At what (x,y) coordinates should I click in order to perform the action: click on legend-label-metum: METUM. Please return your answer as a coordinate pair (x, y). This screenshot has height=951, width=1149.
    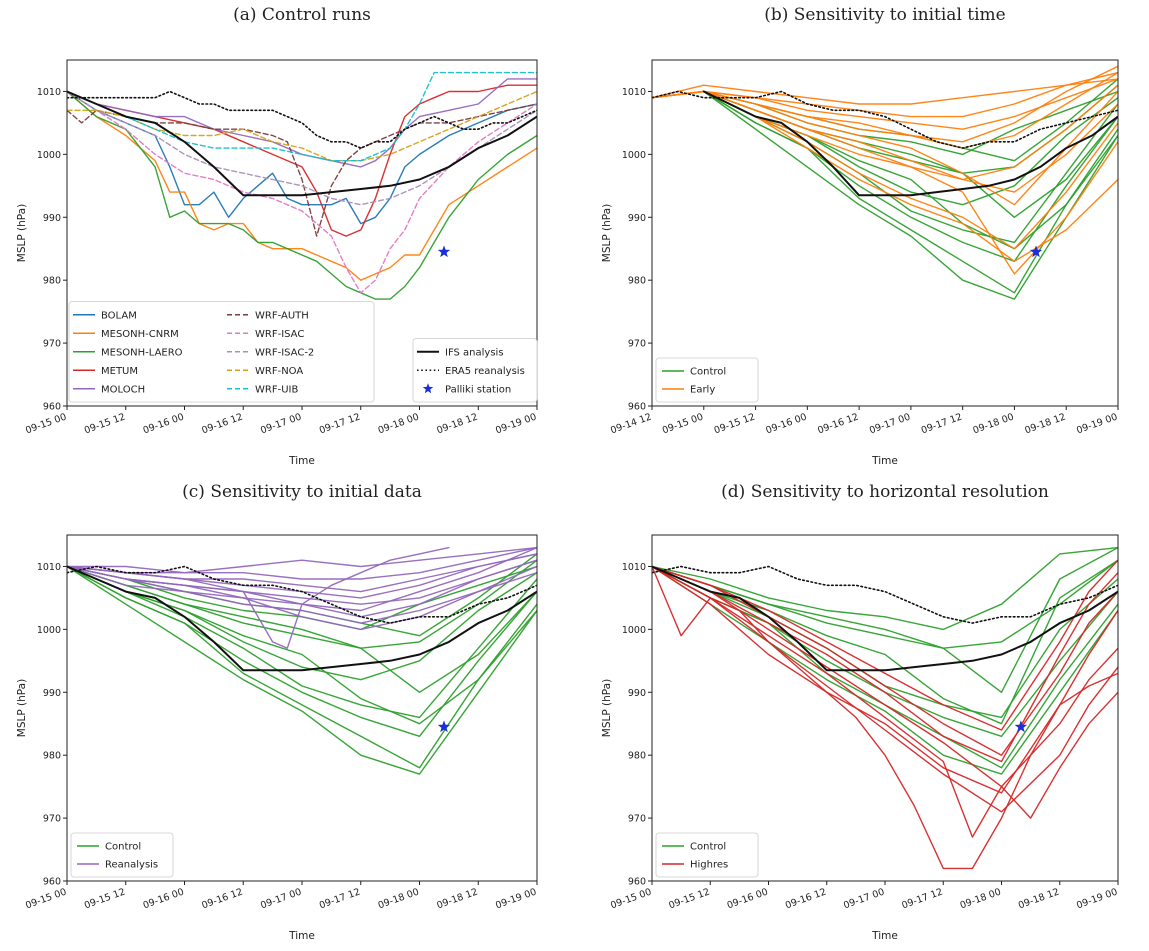
    Looking at the image, I should click on (119, 371).